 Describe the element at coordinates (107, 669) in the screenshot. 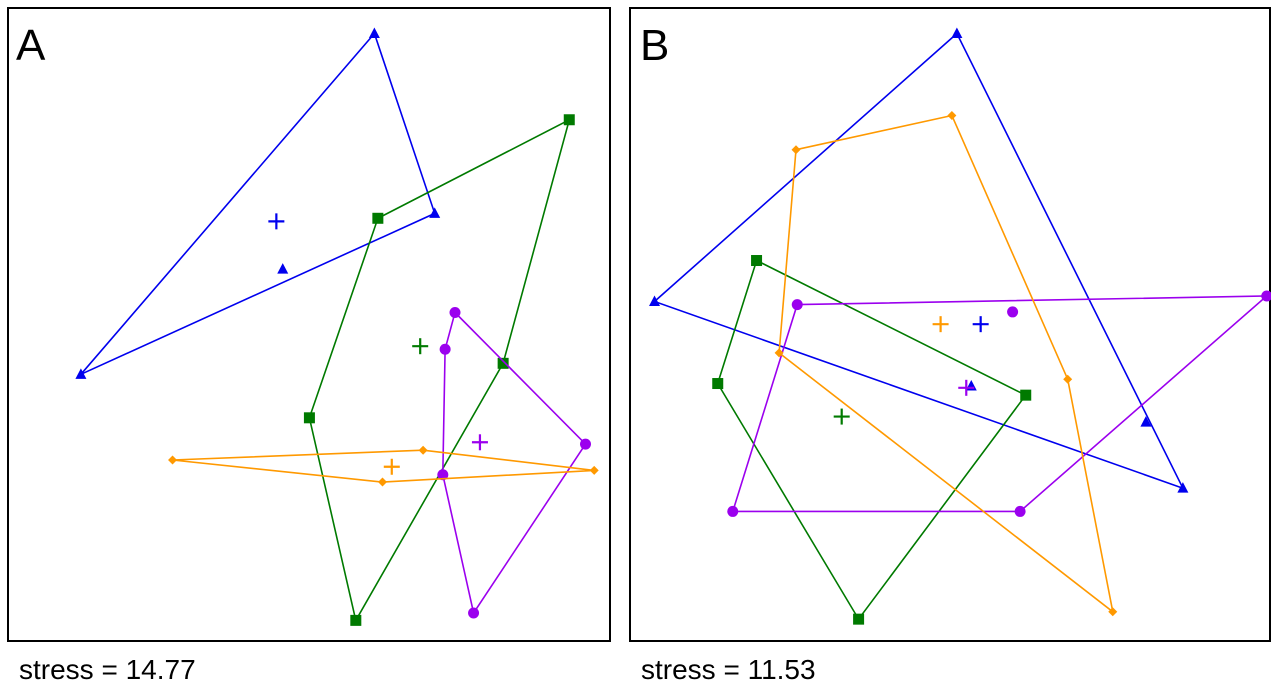

I see `panel-a-stress-label: stress = 14.77` at that location.